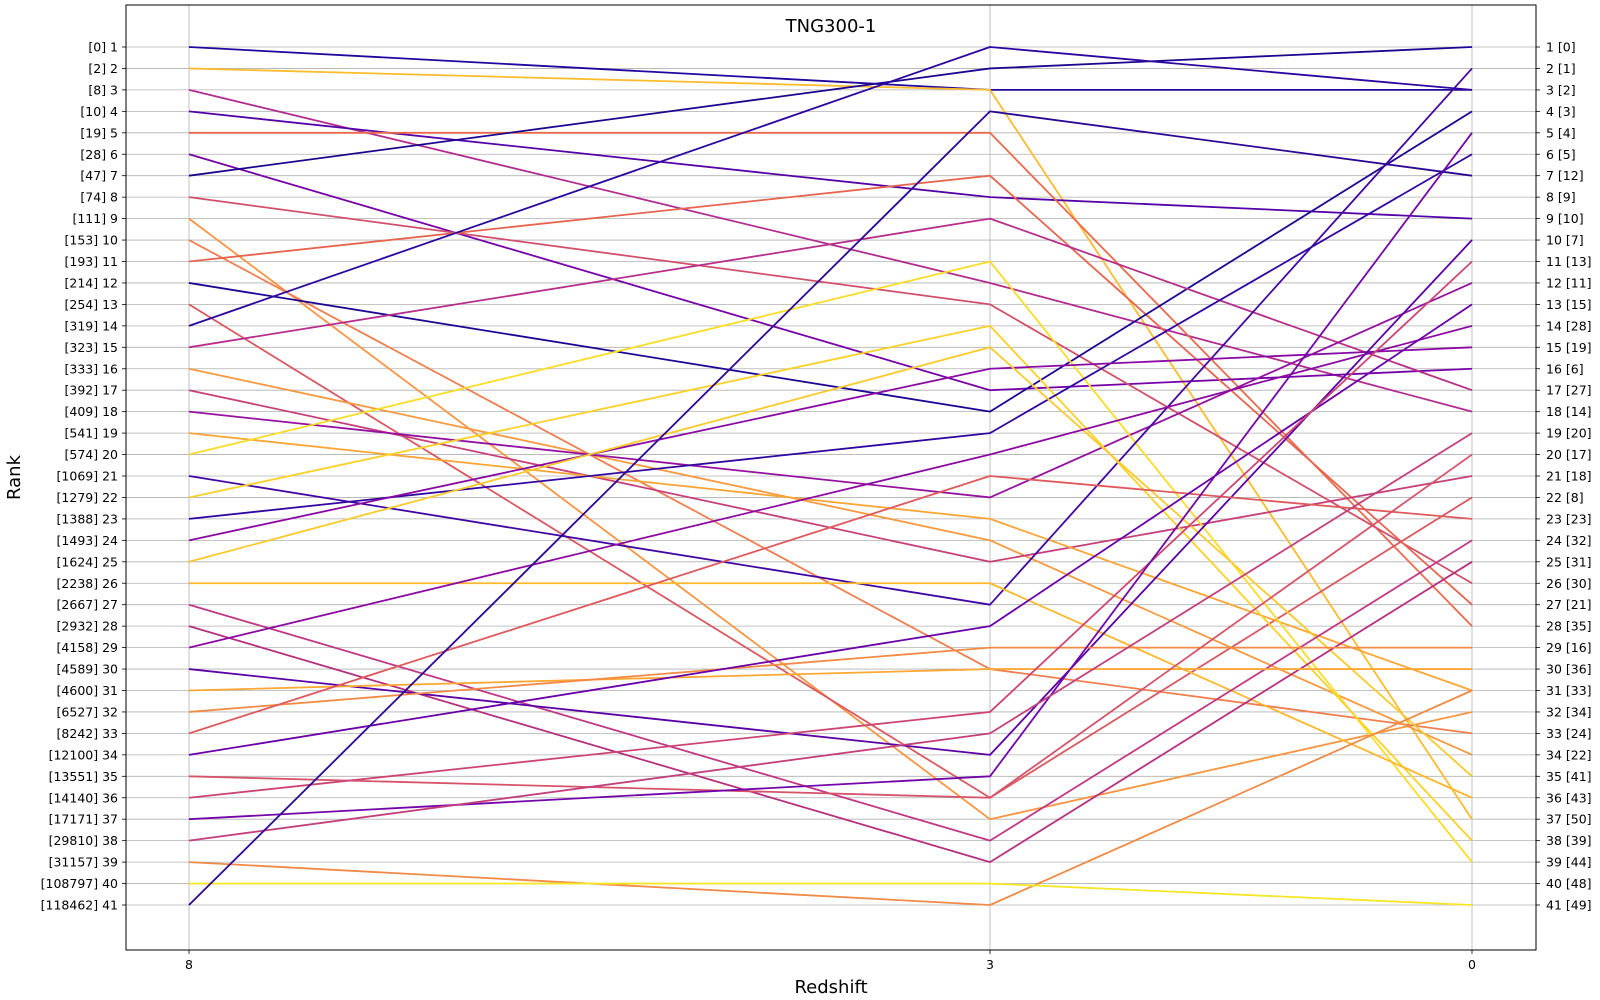 This screenshot has width=1600, height=1000. Describe the element at coordinates (103, 89) in the screenshot. I see `left-tick-label: [8] 3` at that location.